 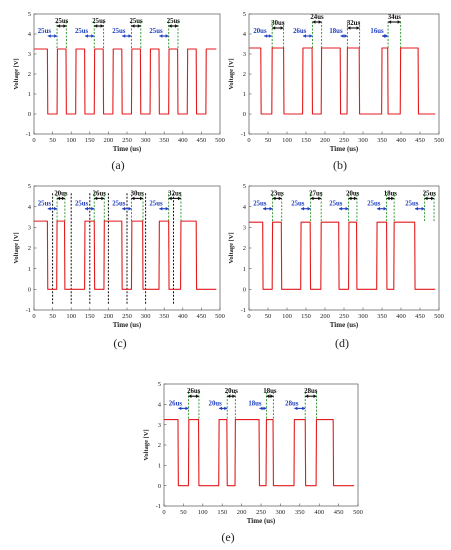 What do you see at coordinates (127, 149) in the screenshot?
I see `x-axis-label-a: Time (us)` at bounding box center [127, 149].